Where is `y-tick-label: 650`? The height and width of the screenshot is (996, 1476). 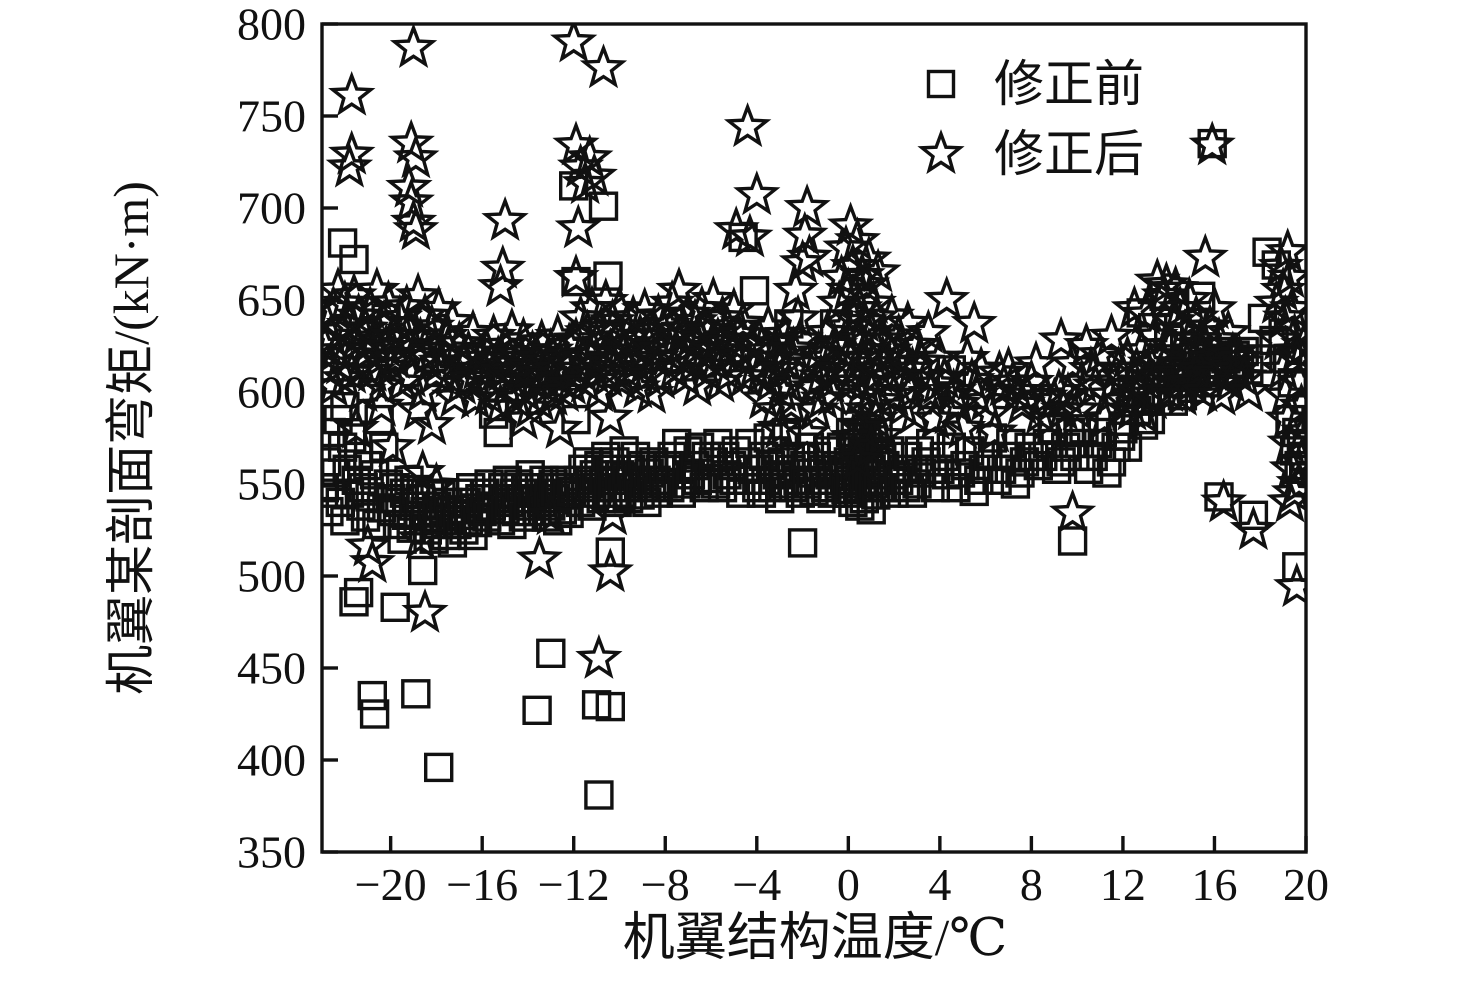 y-tick-label: 650 is located at coordinates (271, 300).